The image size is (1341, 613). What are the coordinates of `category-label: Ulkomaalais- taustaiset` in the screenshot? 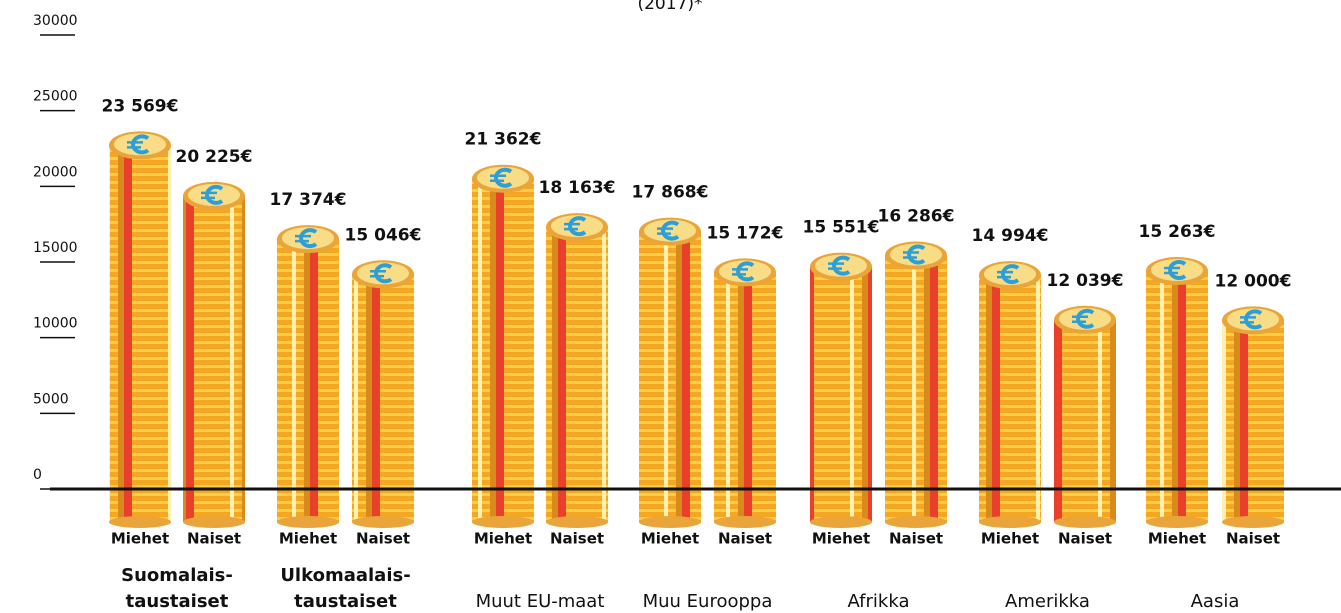 It's located at (345, 588).